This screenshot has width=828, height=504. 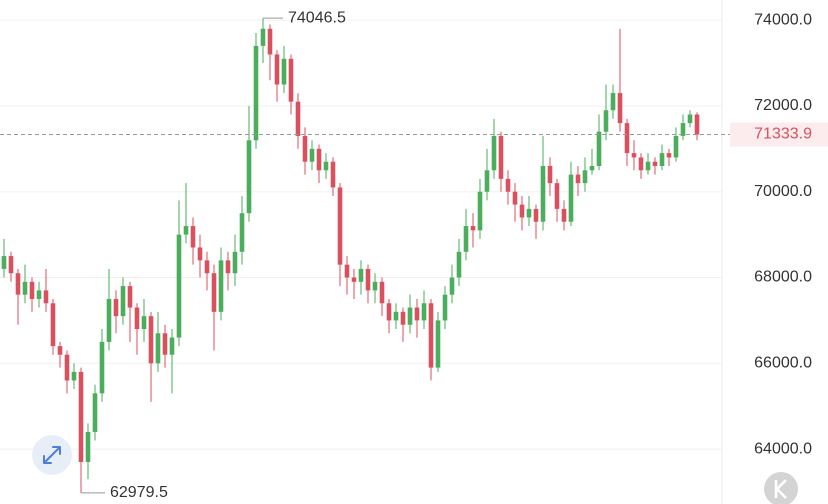 I want to click on logo-button, so click(x=781, y=488).